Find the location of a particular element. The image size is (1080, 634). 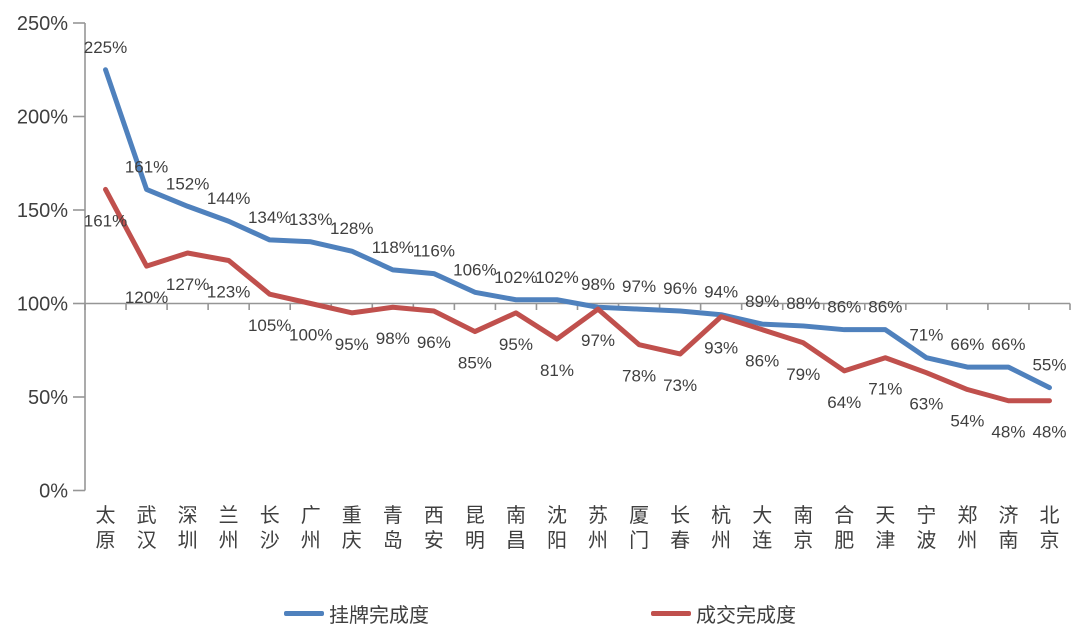

x-axis-label: 厦门 is located at coordinates (639, 528).